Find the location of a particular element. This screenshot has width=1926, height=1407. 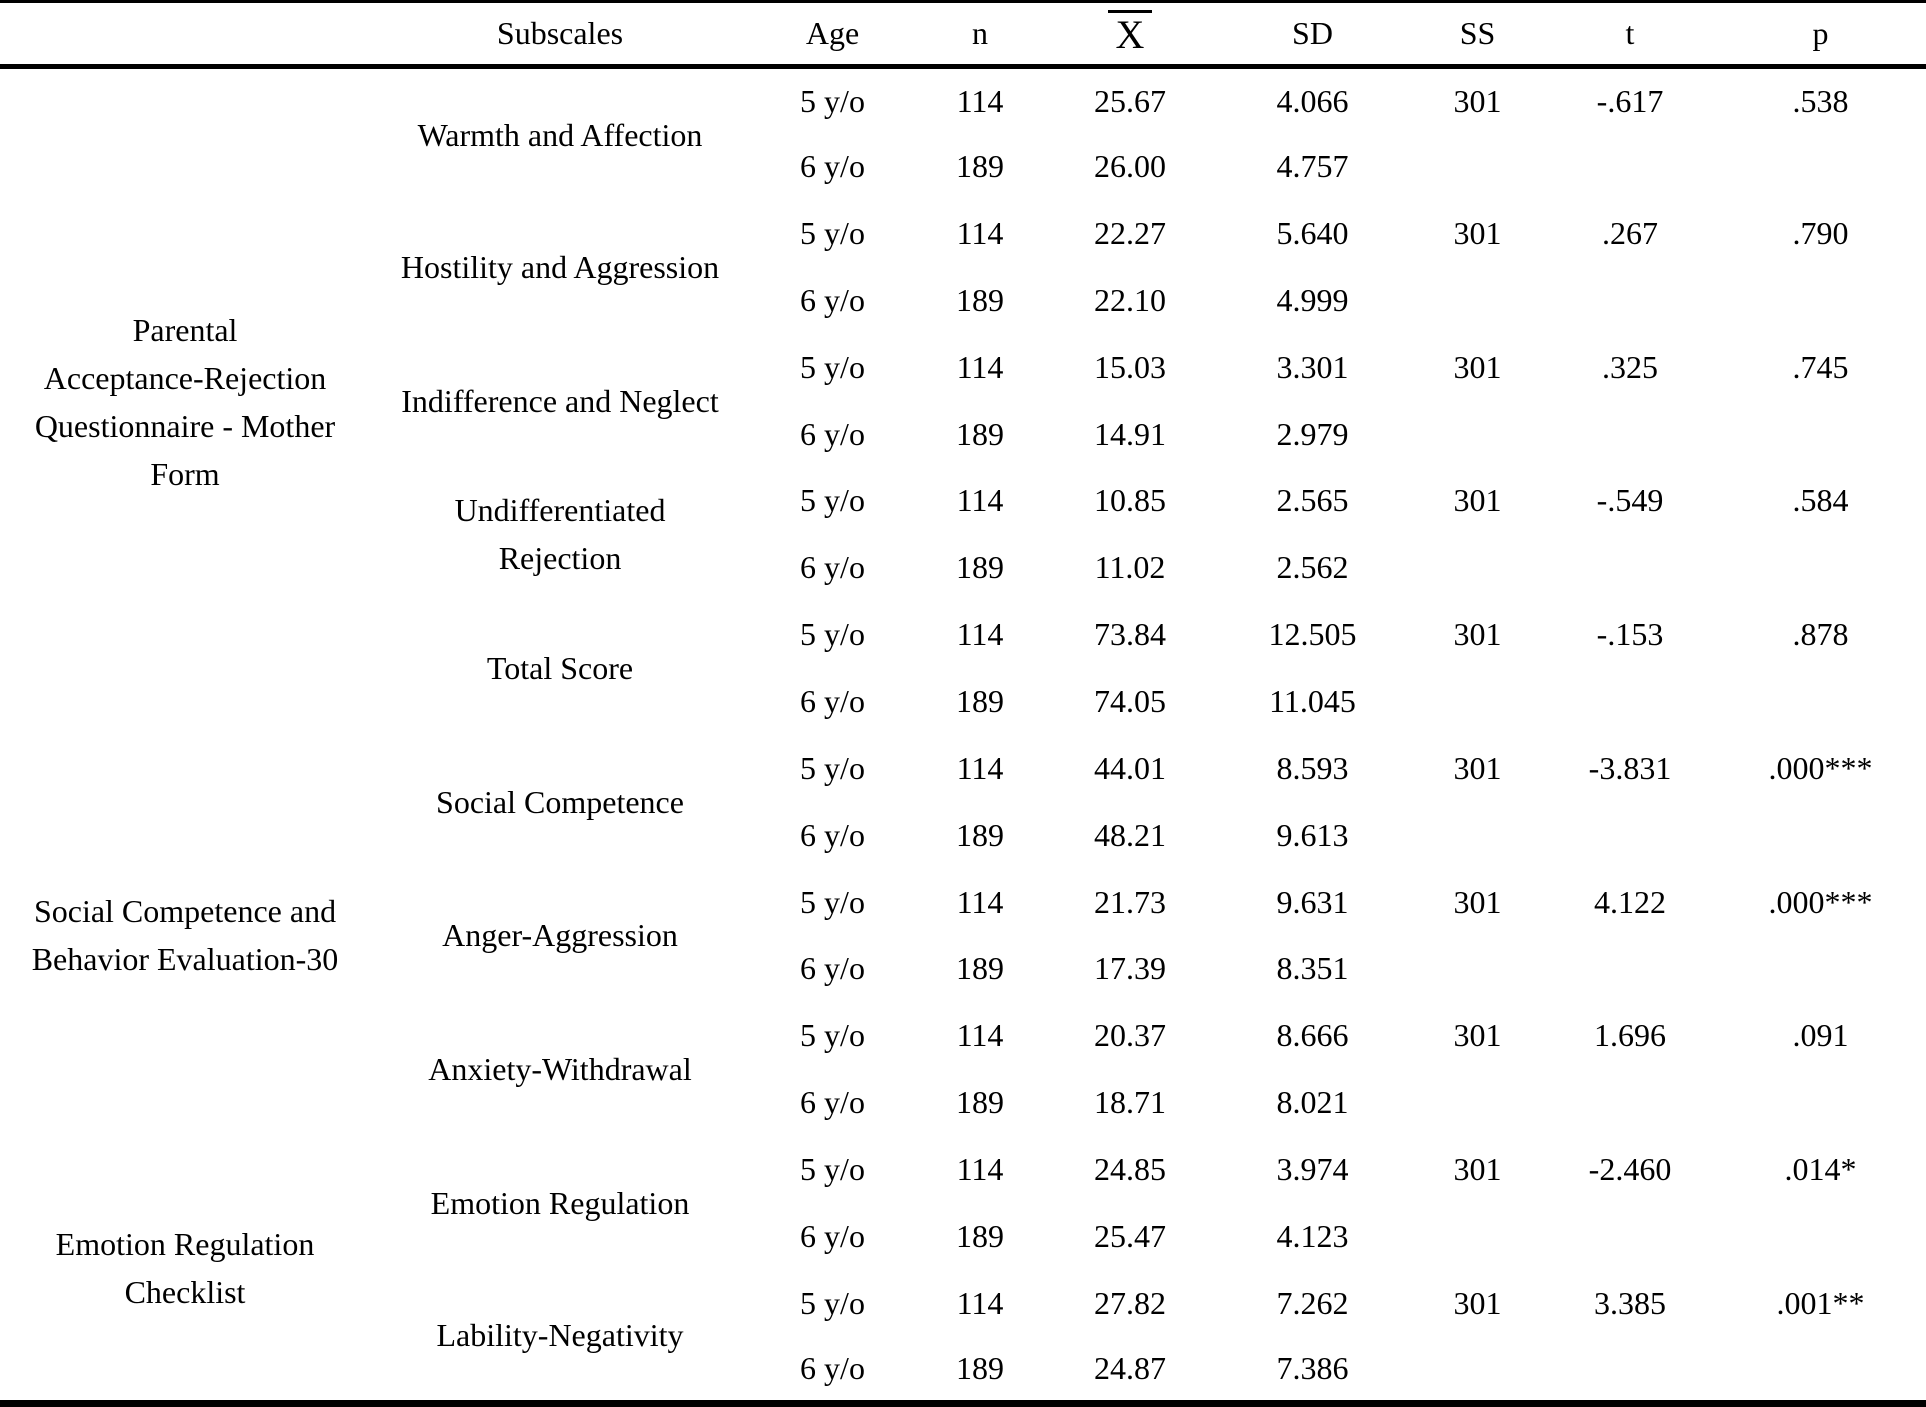

table-row: 6 y/o 189 48.21 9.613 is located at coordinates (963, 835).